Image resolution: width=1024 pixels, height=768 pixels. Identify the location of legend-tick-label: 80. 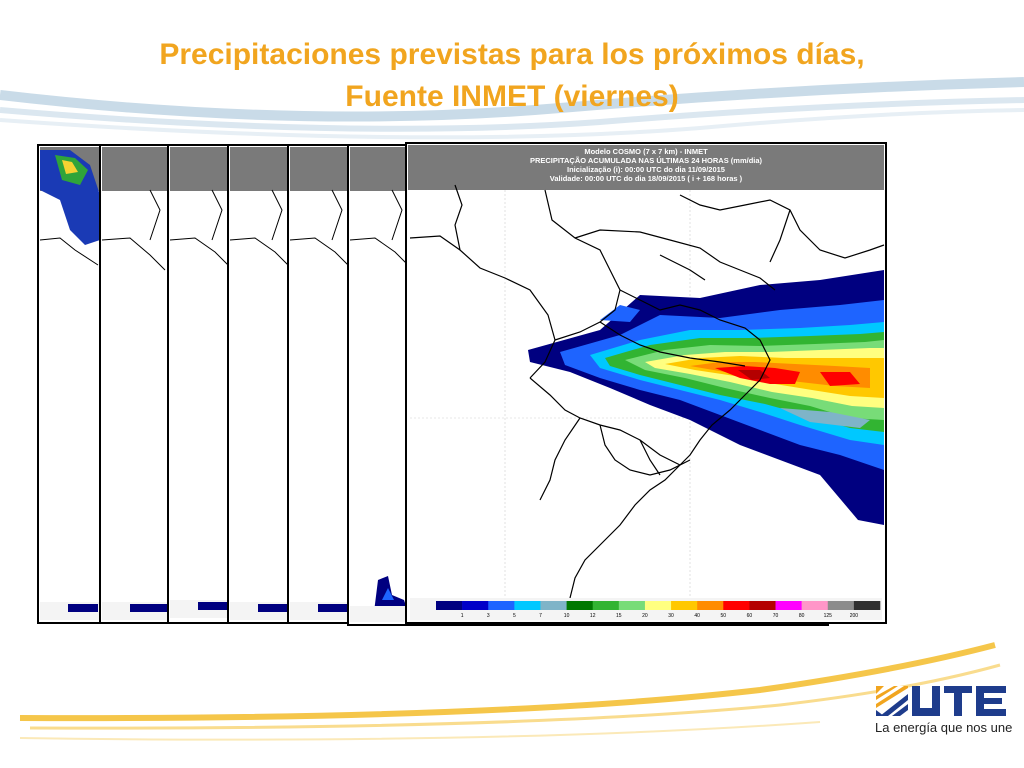
(802, 616).